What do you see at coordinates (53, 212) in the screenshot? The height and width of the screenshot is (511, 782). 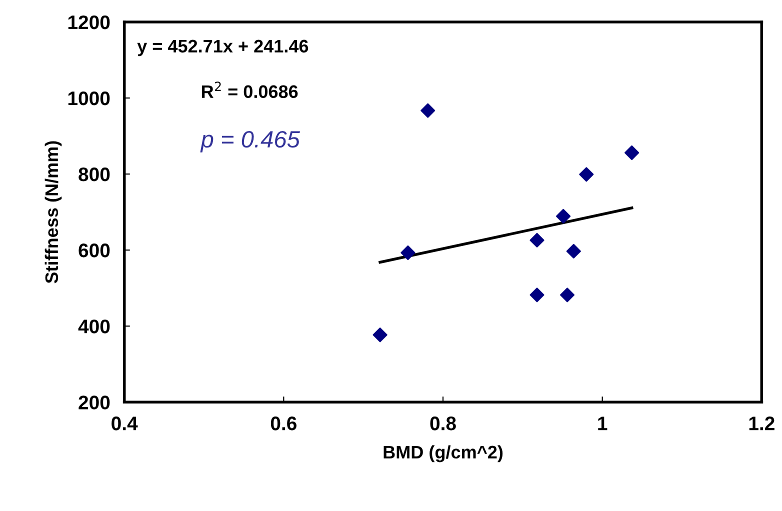 I see `y-axis-title: Stiffness (N/mm)` at bounding box center [53, 212].